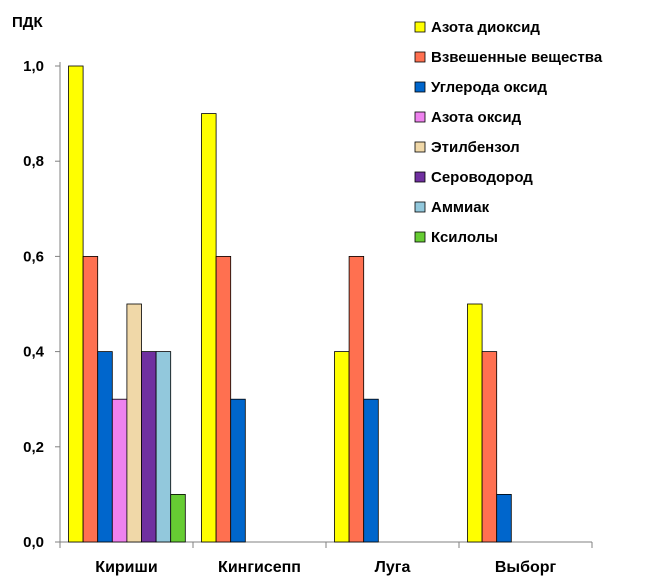 This screenshot has width=650, height=585. I want to click on y-tick-label: 0,0, so click(33, 542).